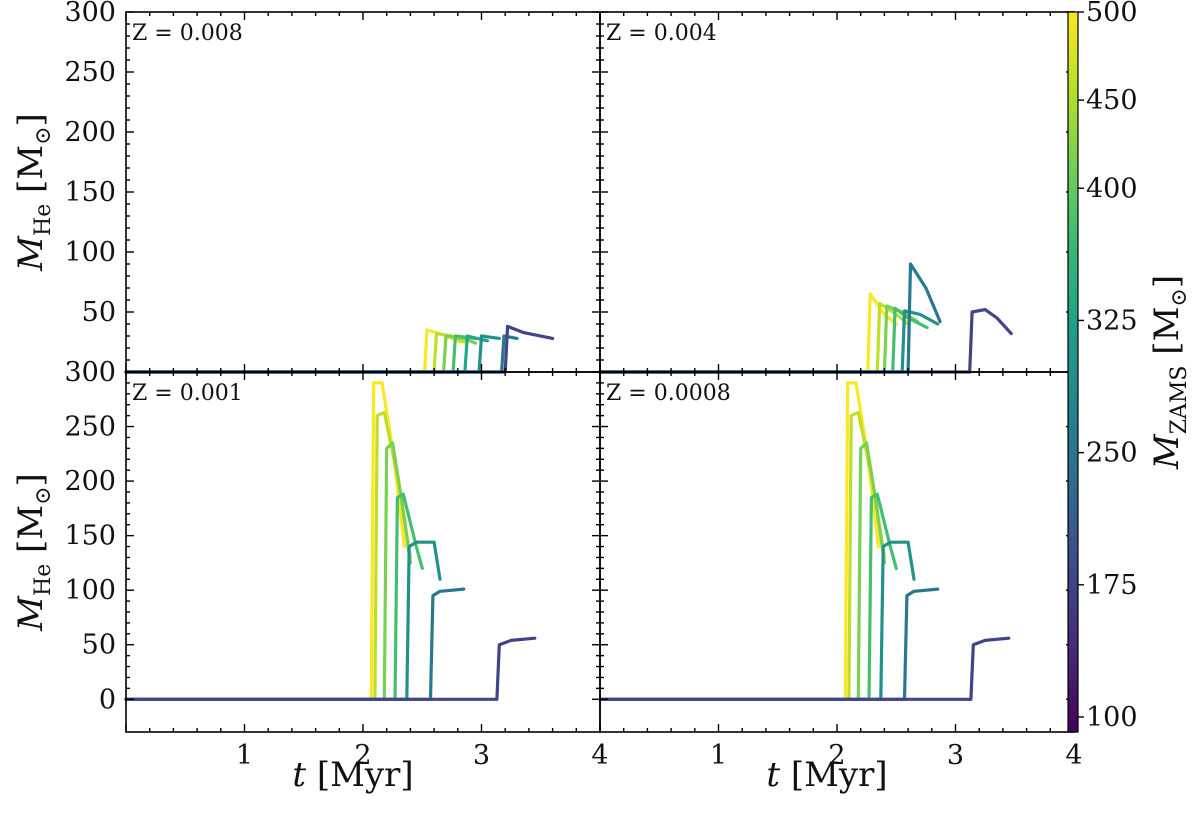 The width and height of the screenshot is (1200, 819). Describe the element at coordinates (1112, 717) in the screenshot. I see `colorbar-tick-label: 100` at that location.